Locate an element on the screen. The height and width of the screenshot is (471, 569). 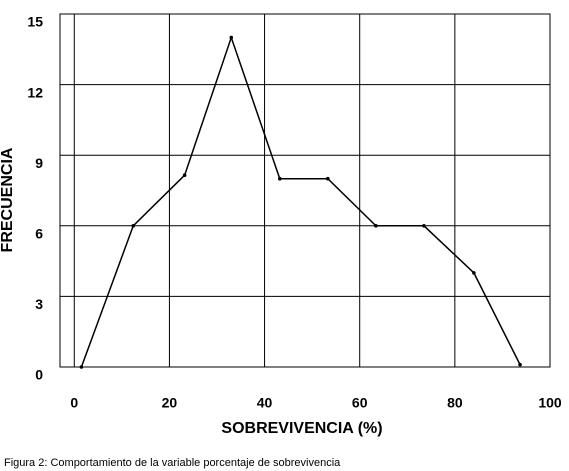
y-tick-label: 12 is located at coordinates (35, 92).